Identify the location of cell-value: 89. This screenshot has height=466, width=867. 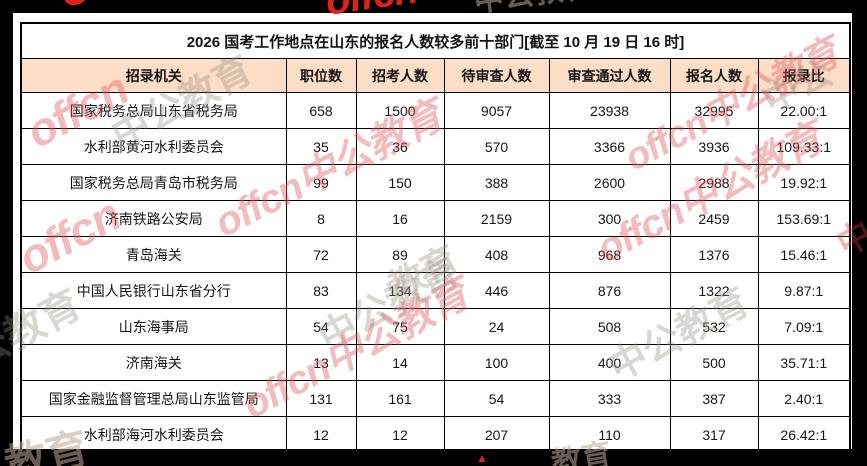
(400, 254).